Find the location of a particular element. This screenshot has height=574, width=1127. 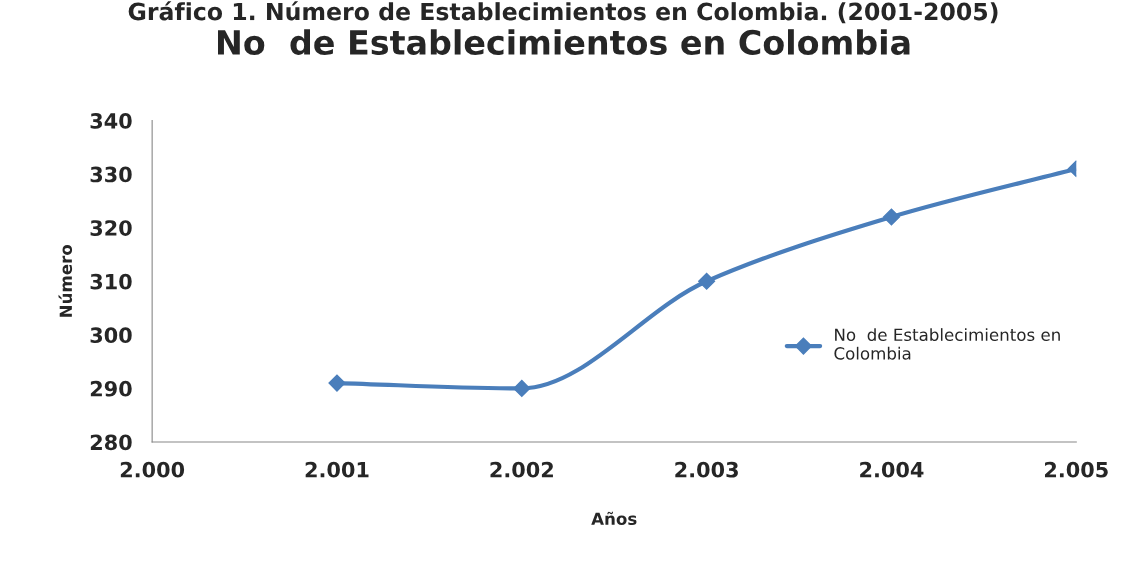

y-tick-label: 300 is located at coordinates (111, 335).